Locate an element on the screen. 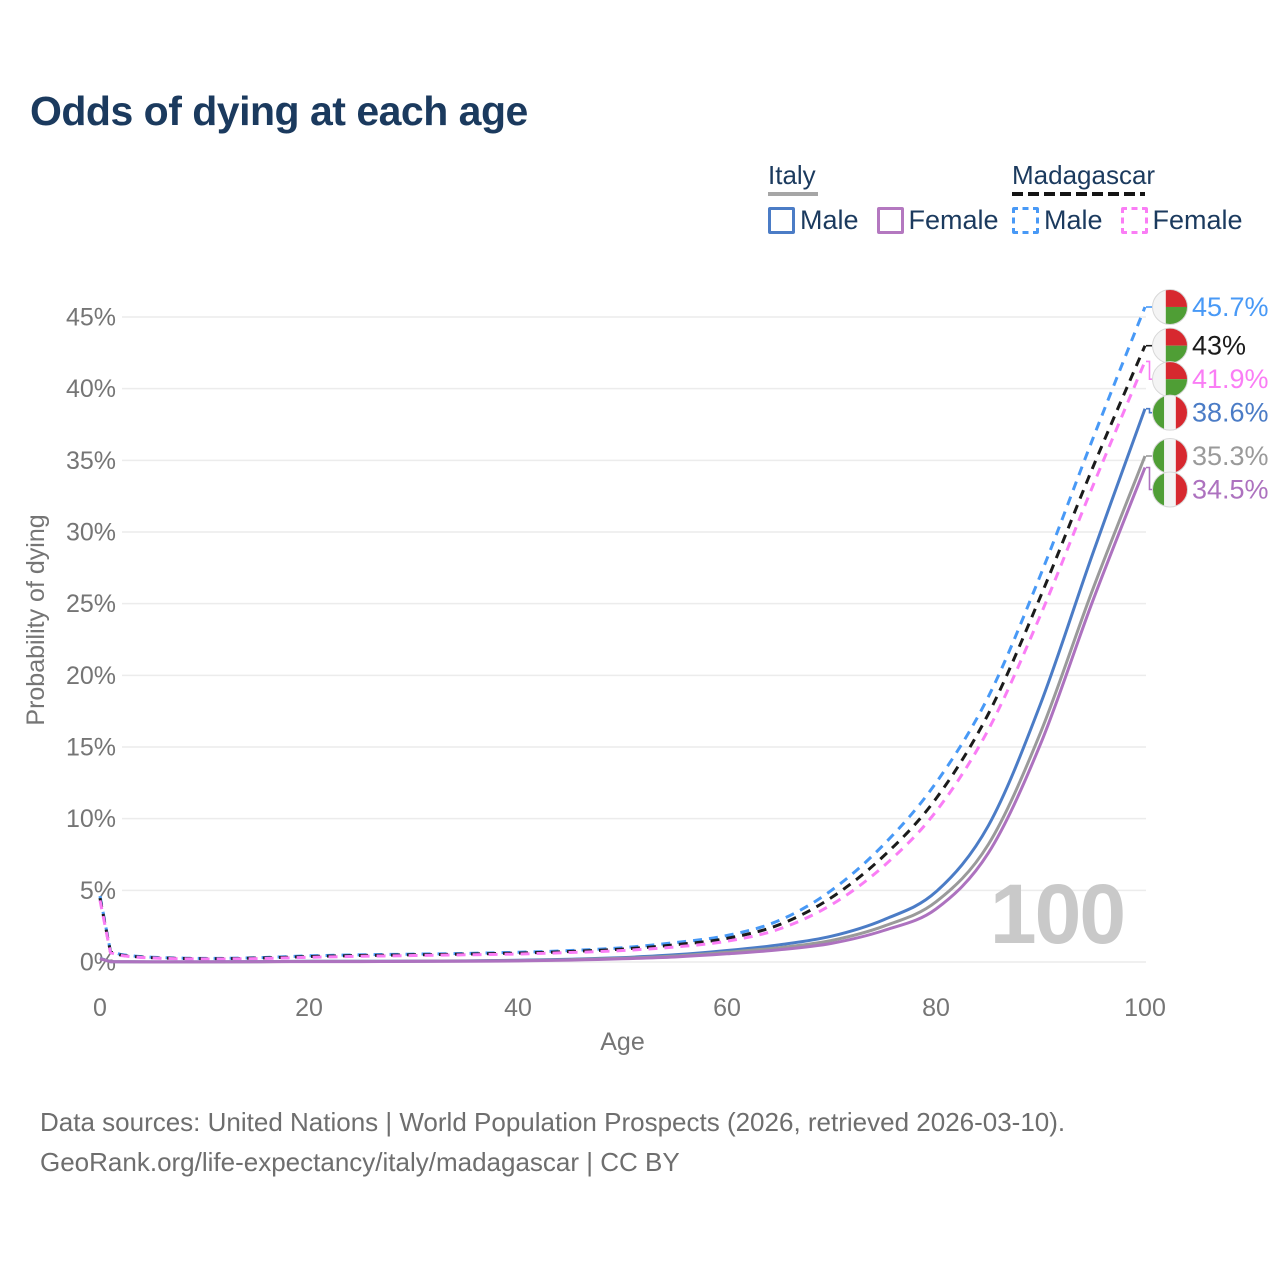 The width and height of the screenshot is (1280, 1280). y-tick-label: 35% is located at coordinates (91, 461).